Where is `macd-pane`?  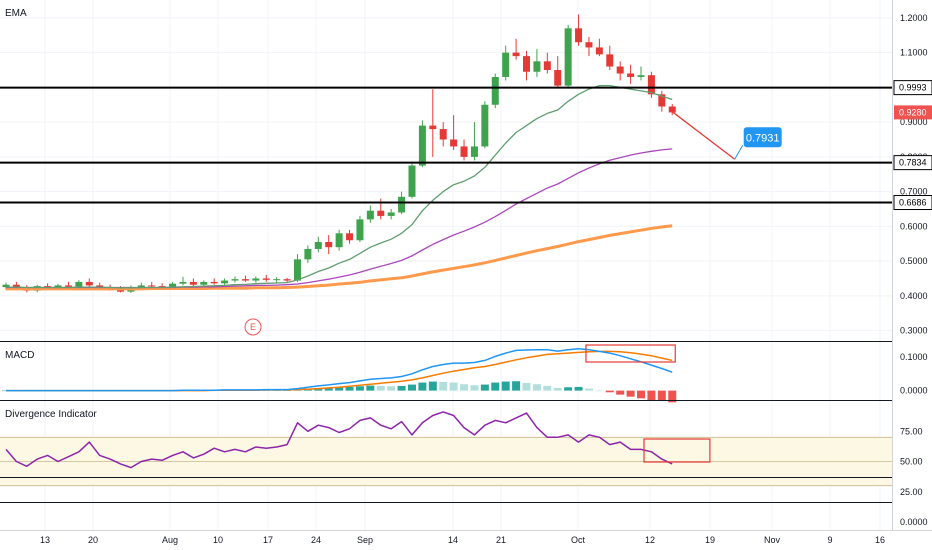 macd-pane is located at coordinates (339, 373).